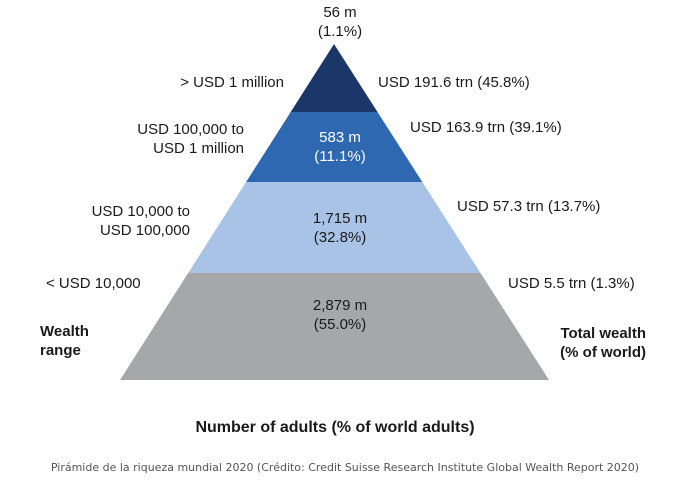 This screenshot has height=484, width=690. I want to click on total-wealth-tier-3: USD 57.3 trn (13.7%), so click(529, 206).